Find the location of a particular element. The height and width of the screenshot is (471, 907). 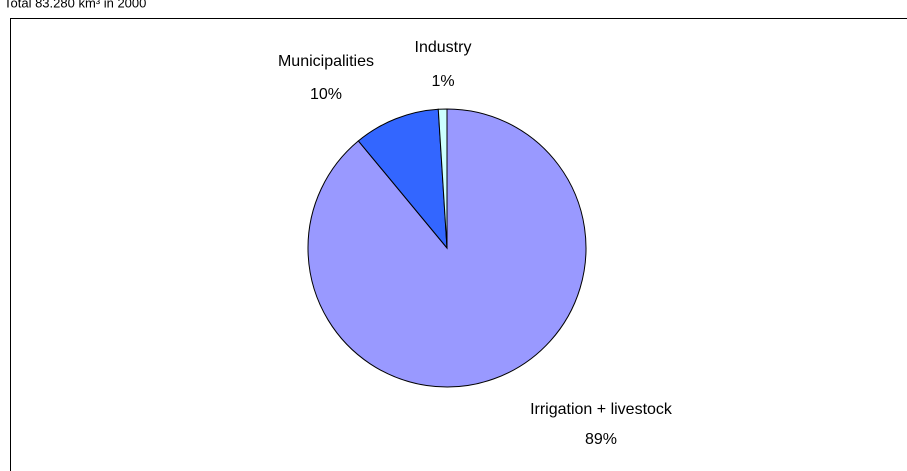

slice-value-label: 89% is located at coordinates (601, 439).